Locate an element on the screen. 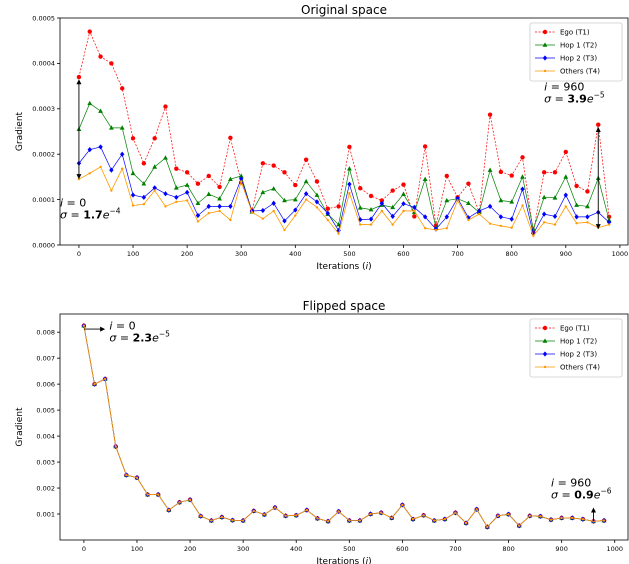 The height and width of the screenshot is (564, 629). annotation-line2: σ = 0.9e−6 is located at coordinates (581, 494).